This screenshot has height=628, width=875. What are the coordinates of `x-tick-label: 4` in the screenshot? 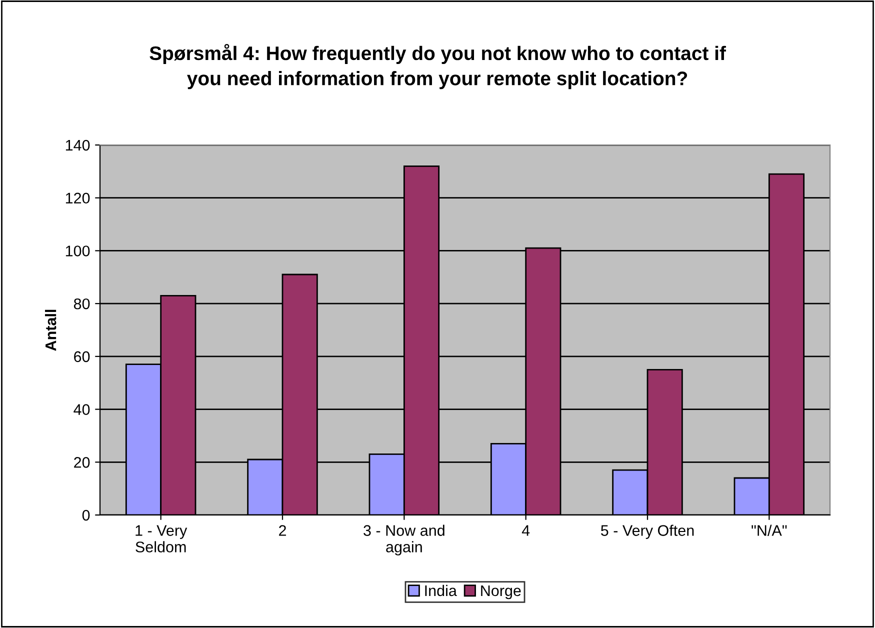 It's located at (526, 530).